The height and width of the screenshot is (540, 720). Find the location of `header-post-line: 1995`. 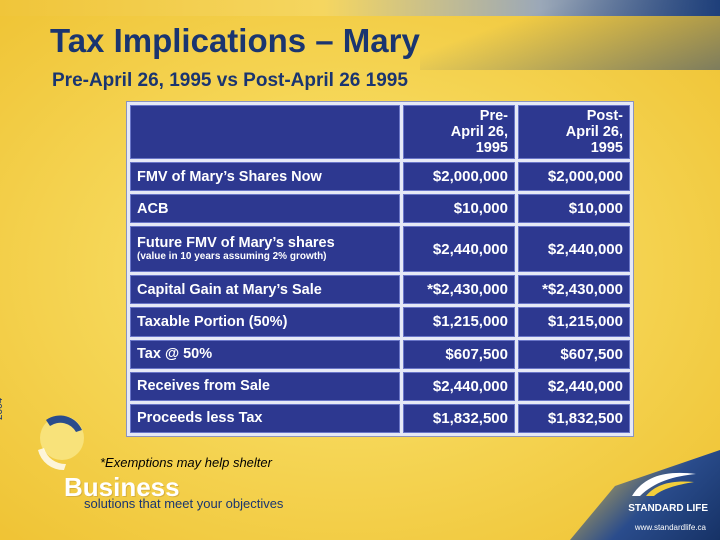

header-post-line: 1995 is located at coordinates (606, 148).